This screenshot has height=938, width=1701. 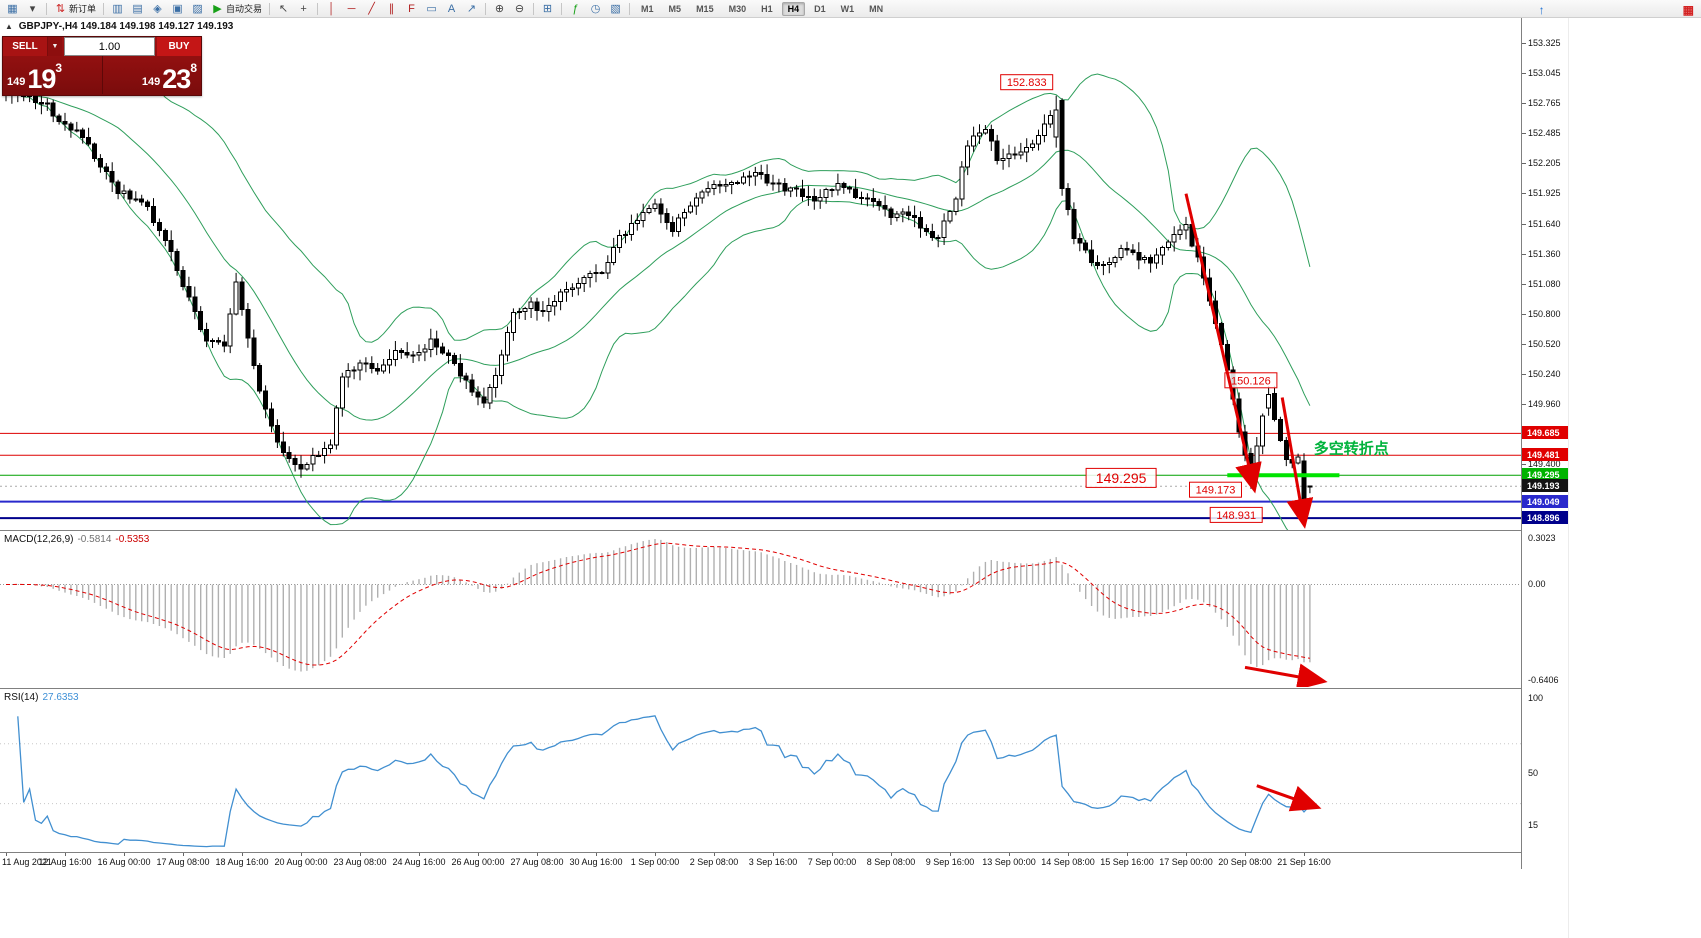 What do you see at coordinates (847, 8) in the screenshot?
I see `timeframe-button-w1: W1` at bounding box center [847, 8].